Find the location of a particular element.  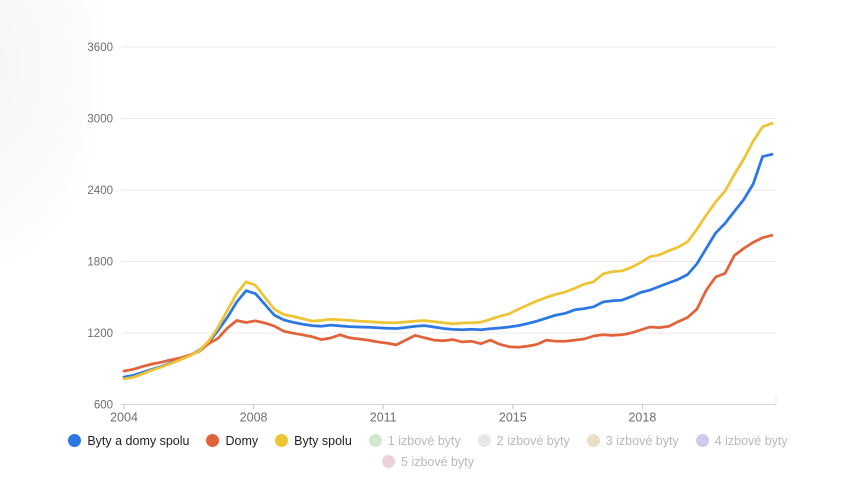

x-axis-label: 2011 is located at coordinates (383, 418).